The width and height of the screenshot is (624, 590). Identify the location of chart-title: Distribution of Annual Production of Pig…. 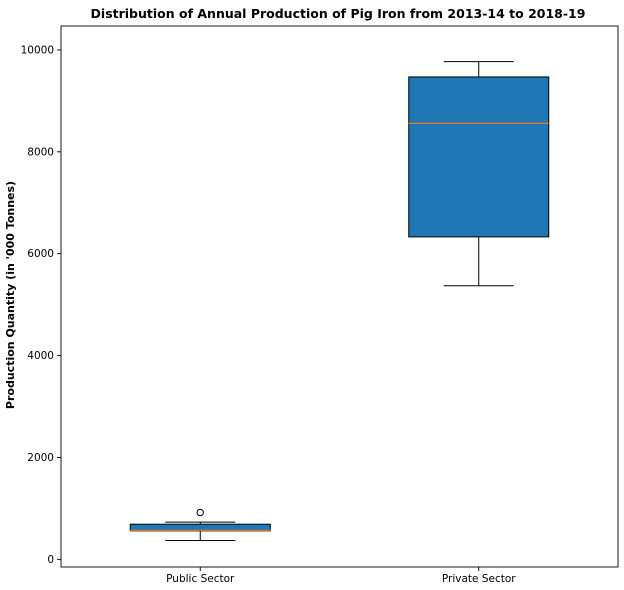
(338, 13).